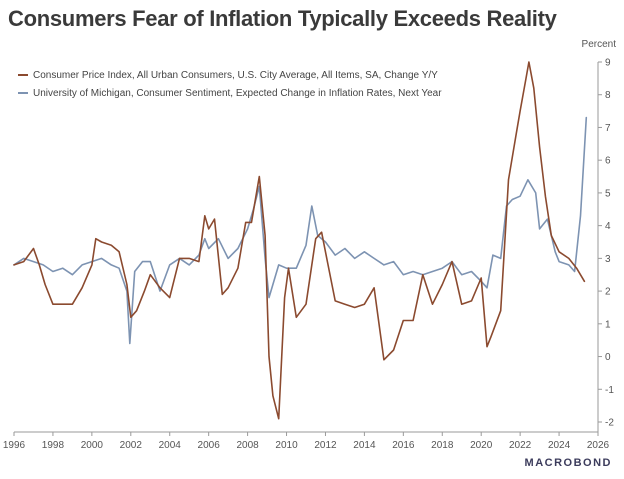 Image resolution: width=624 pixels, height=479 pixels. I want to click on x-tick-label: 2000, so click(92, 445).